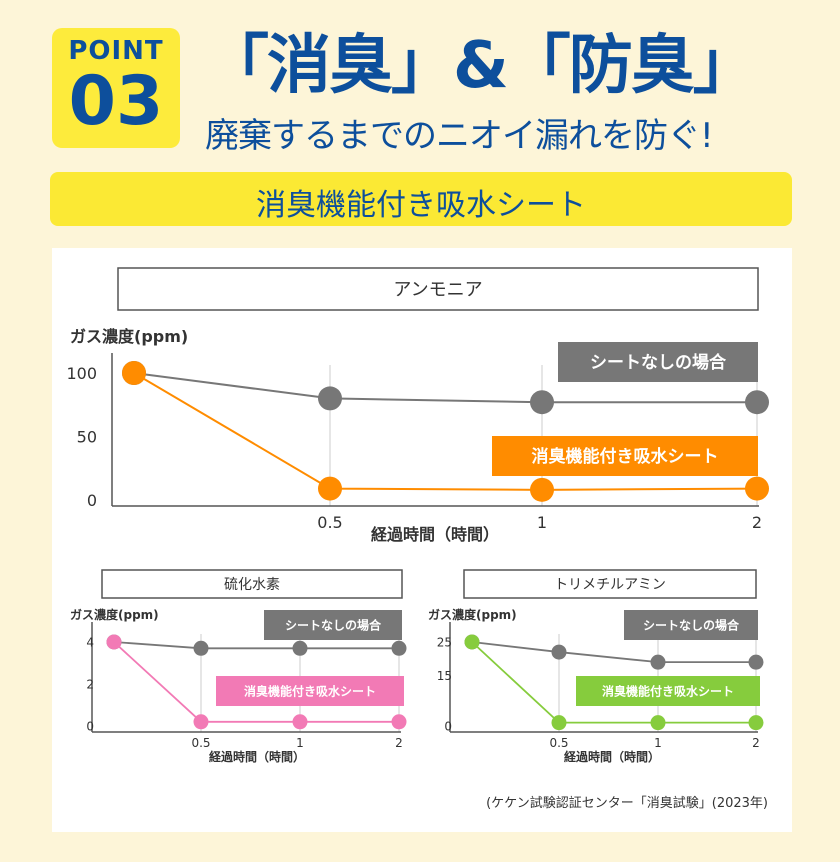 This screenshot has width=840, height=862. Describe the element at coordinates (116, 101) in the screenshot. I see `point-number: 03` at that location.